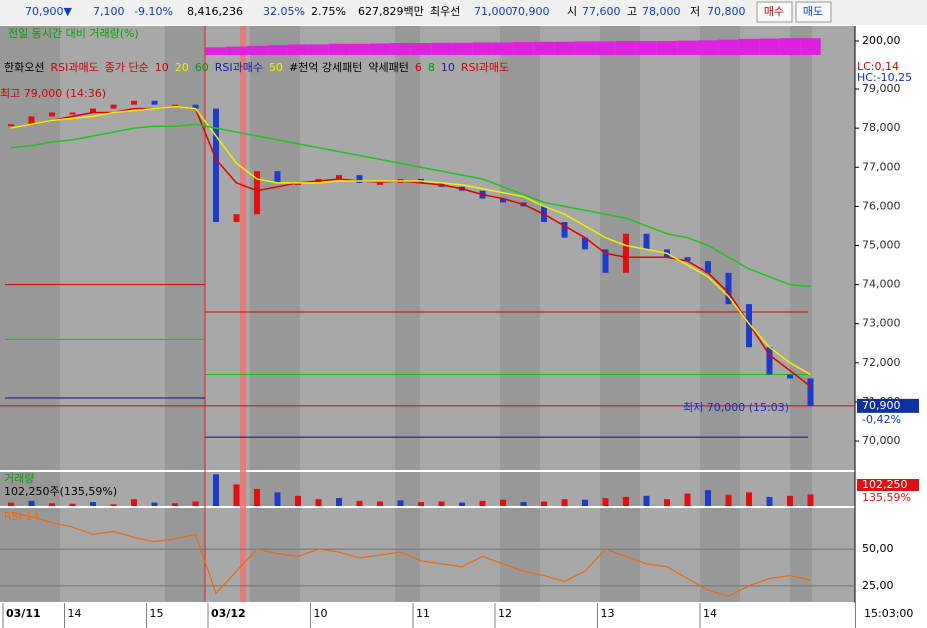 Image resolution: width=927 pixels, height=628 pixels. What do you see at coordinates (726, 11) in the screenshot?
I see `low: 70,800` at bounding box center [726, 11].